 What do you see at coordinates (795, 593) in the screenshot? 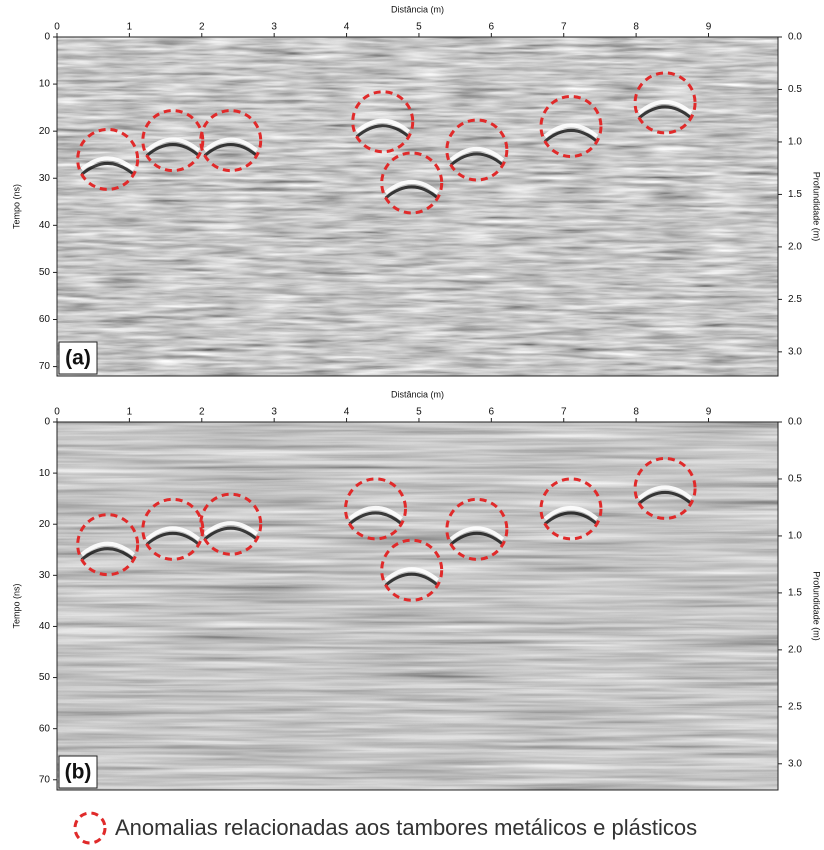
I see `y2-tick-label: 1.5` at bounding box center [795, 593].